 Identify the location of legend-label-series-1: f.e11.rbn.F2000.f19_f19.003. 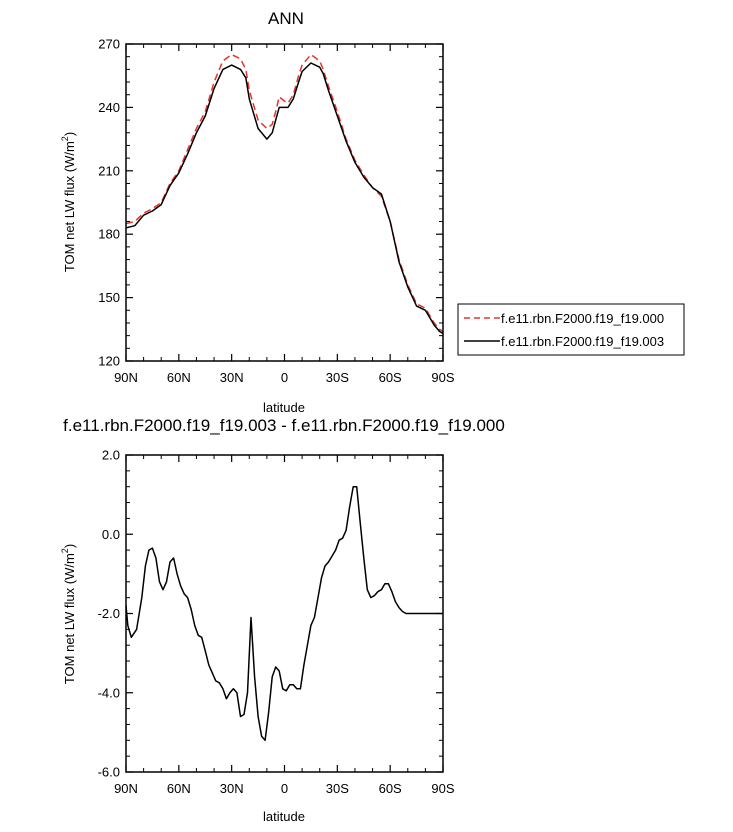
(582, 341).